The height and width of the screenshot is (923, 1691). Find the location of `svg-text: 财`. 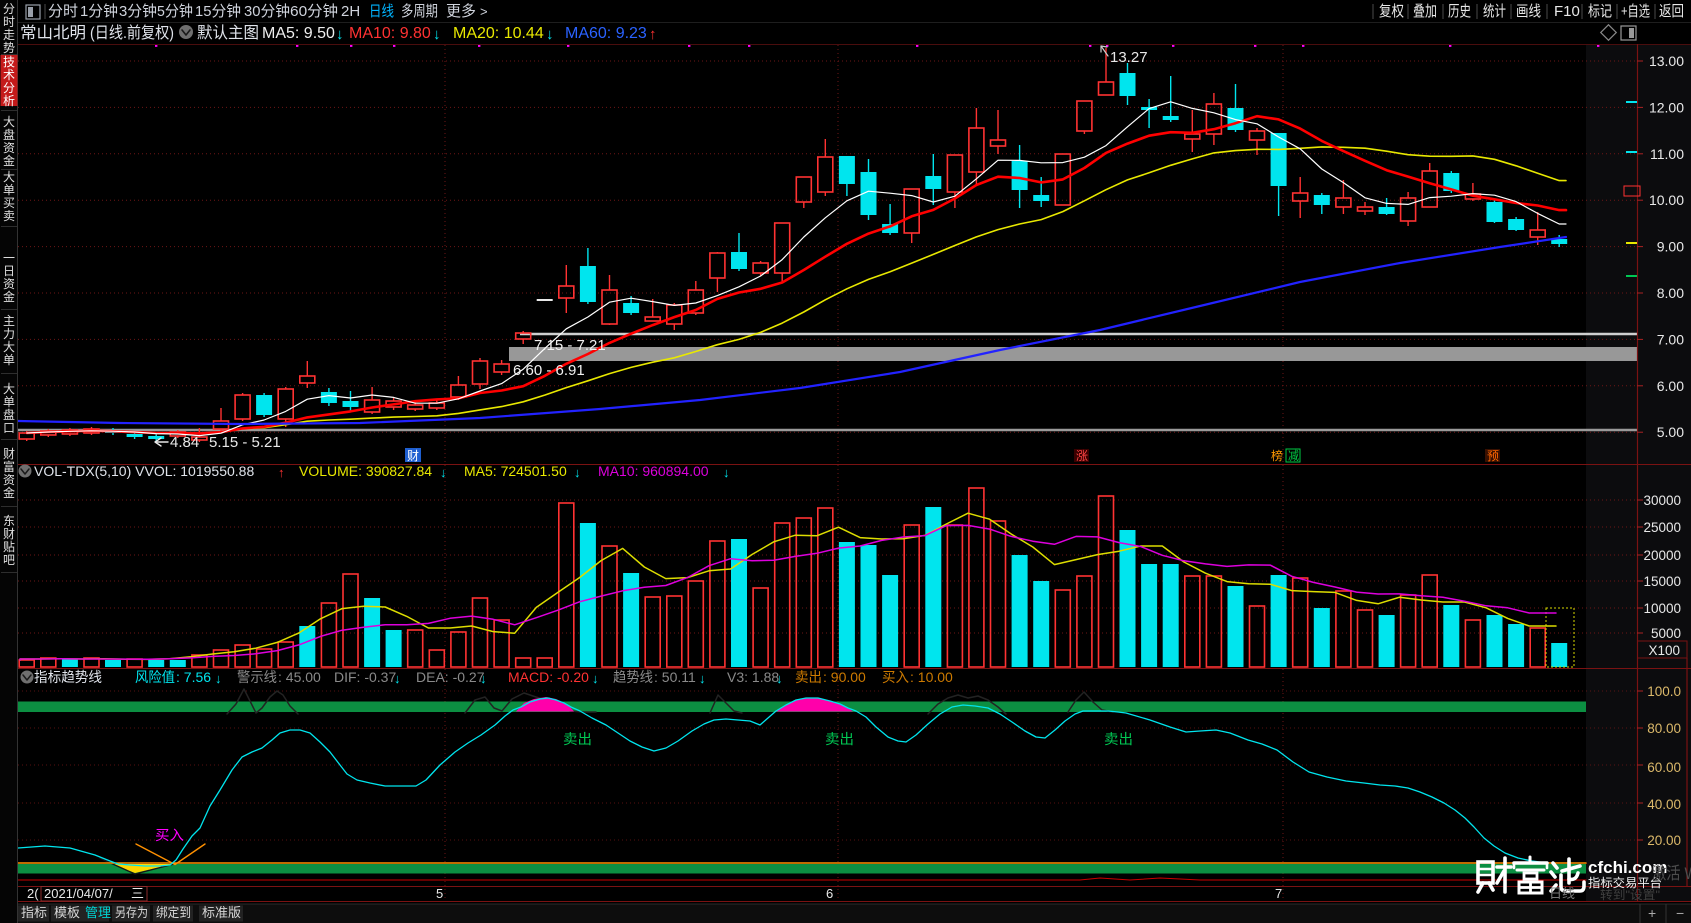

svg-text: 财 is located at coordinates (9, 534).